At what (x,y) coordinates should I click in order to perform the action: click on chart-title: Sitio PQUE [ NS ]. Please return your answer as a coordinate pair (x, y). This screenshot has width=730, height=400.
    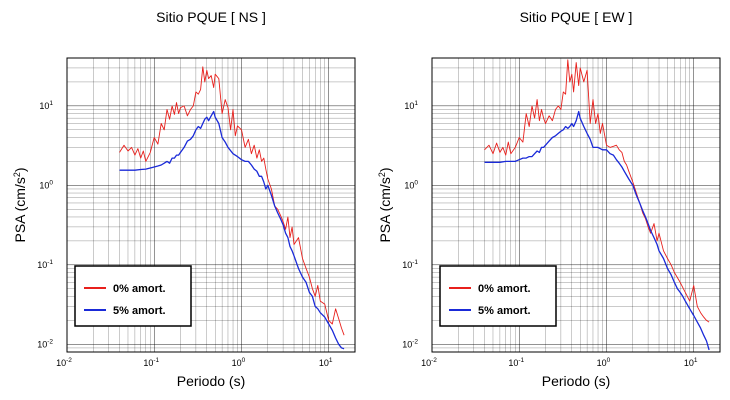
    Looking at the image, I should click on (211, 17).